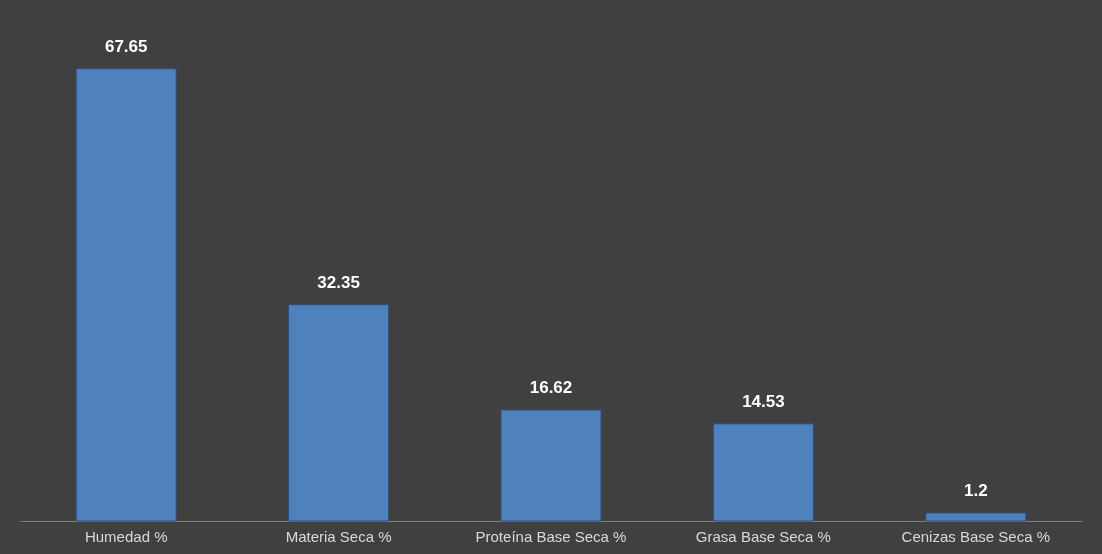 Image resolution: width=1102 pixels, height=554 pixels. I want to click on x-tick-label: Proteína Base Seca %, so click(551, 536).